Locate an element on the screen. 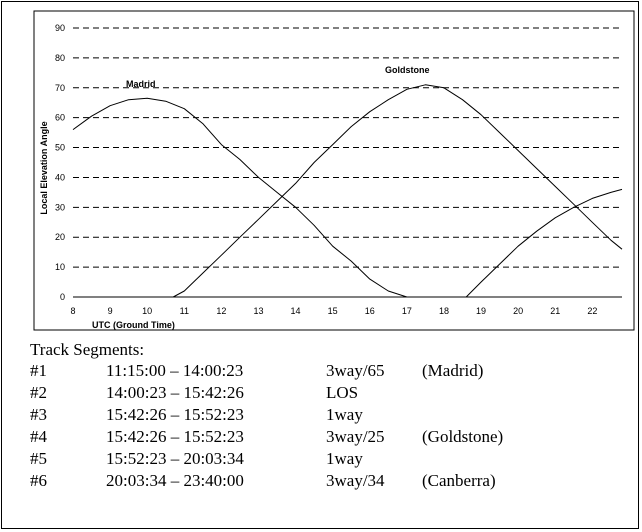 The height and width of the screenshot is (532, 642). segment-id: #3 is located at coordinates (38, 414).